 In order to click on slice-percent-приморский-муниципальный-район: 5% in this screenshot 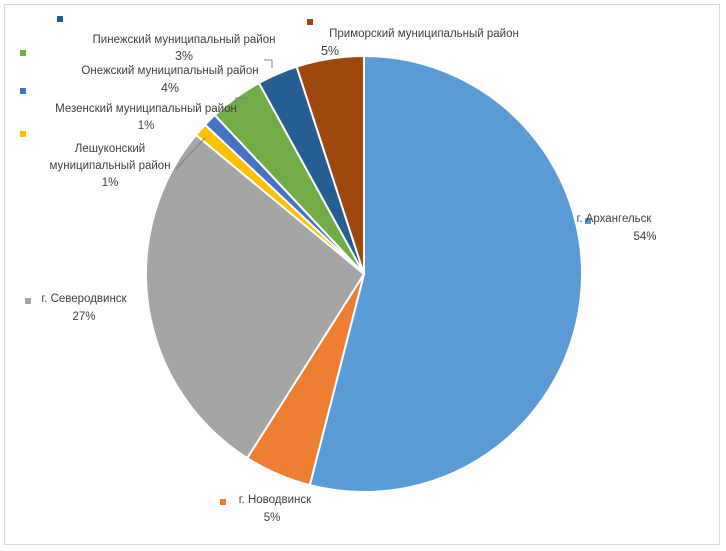, I will do `click(330, 51)`.